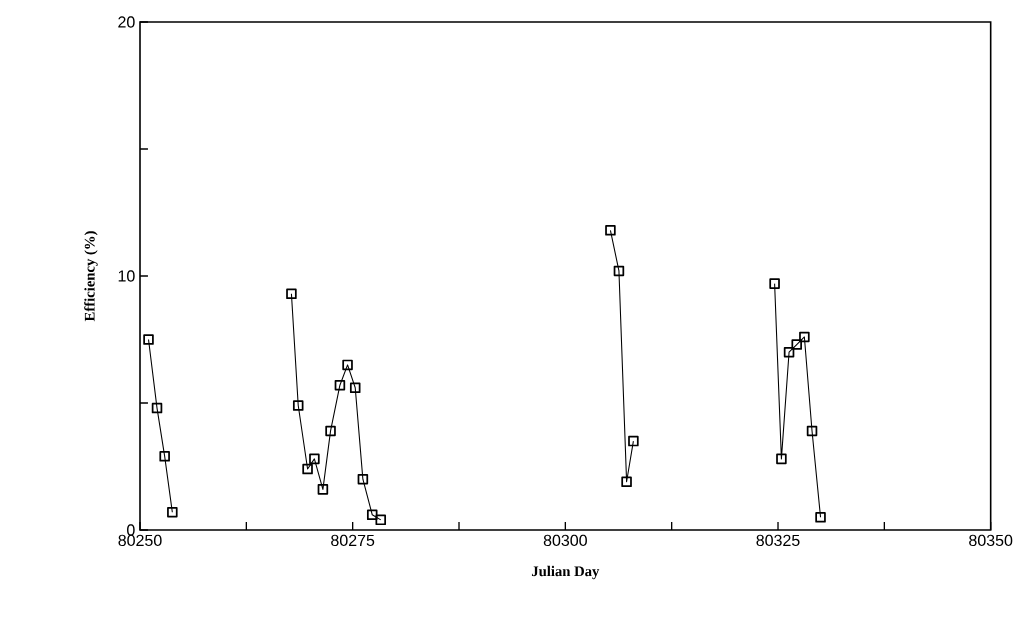  Describe the element at coordinates (353, 540) in the screenshot. I see `x-tick-label: 80275` at that location.